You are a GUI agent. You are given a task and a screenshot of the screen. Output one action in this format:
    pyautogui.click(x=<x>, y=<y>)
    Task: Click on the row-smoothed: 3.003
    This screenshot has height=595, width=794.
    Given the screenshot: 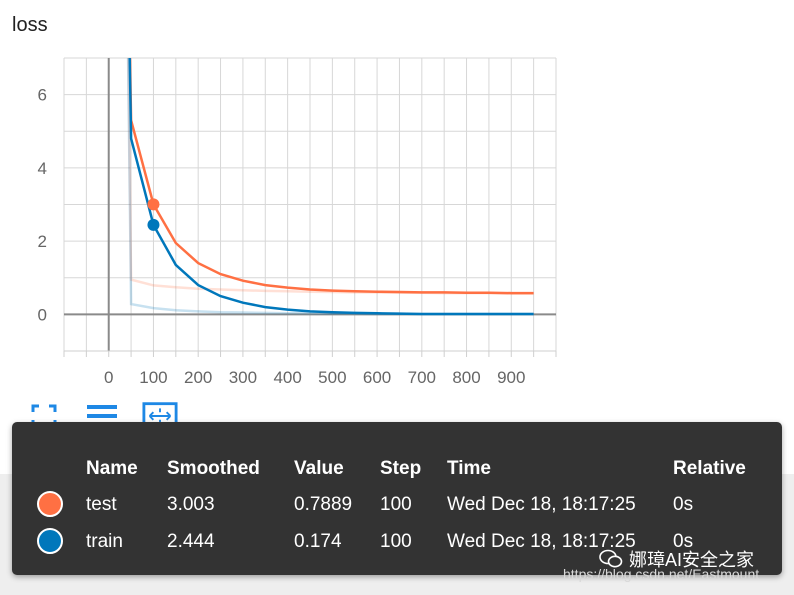 What is the action you would take?
    pyautogui.click(x=191, y=504)
    